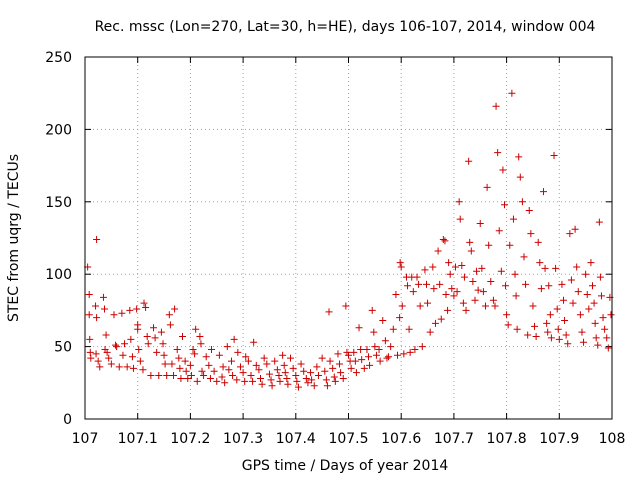 This screenshot has width=640, height=480. Describe the element at coordinates (454, 439) in the screenshot. I see `x-tick-label: 107.7` at that location.